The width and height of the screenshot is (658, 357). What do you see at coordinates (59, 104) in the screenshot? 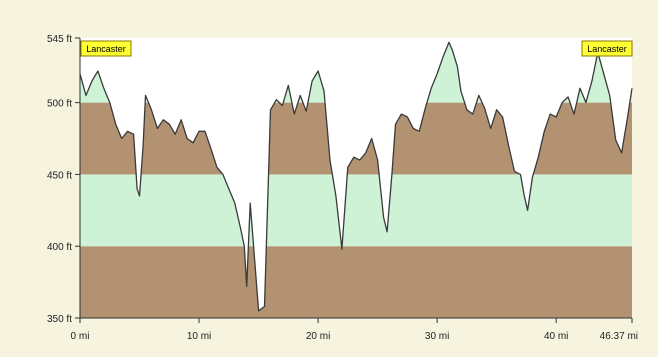
I see `y-tick-label: 500 ft` at bounding box center [59, 104].